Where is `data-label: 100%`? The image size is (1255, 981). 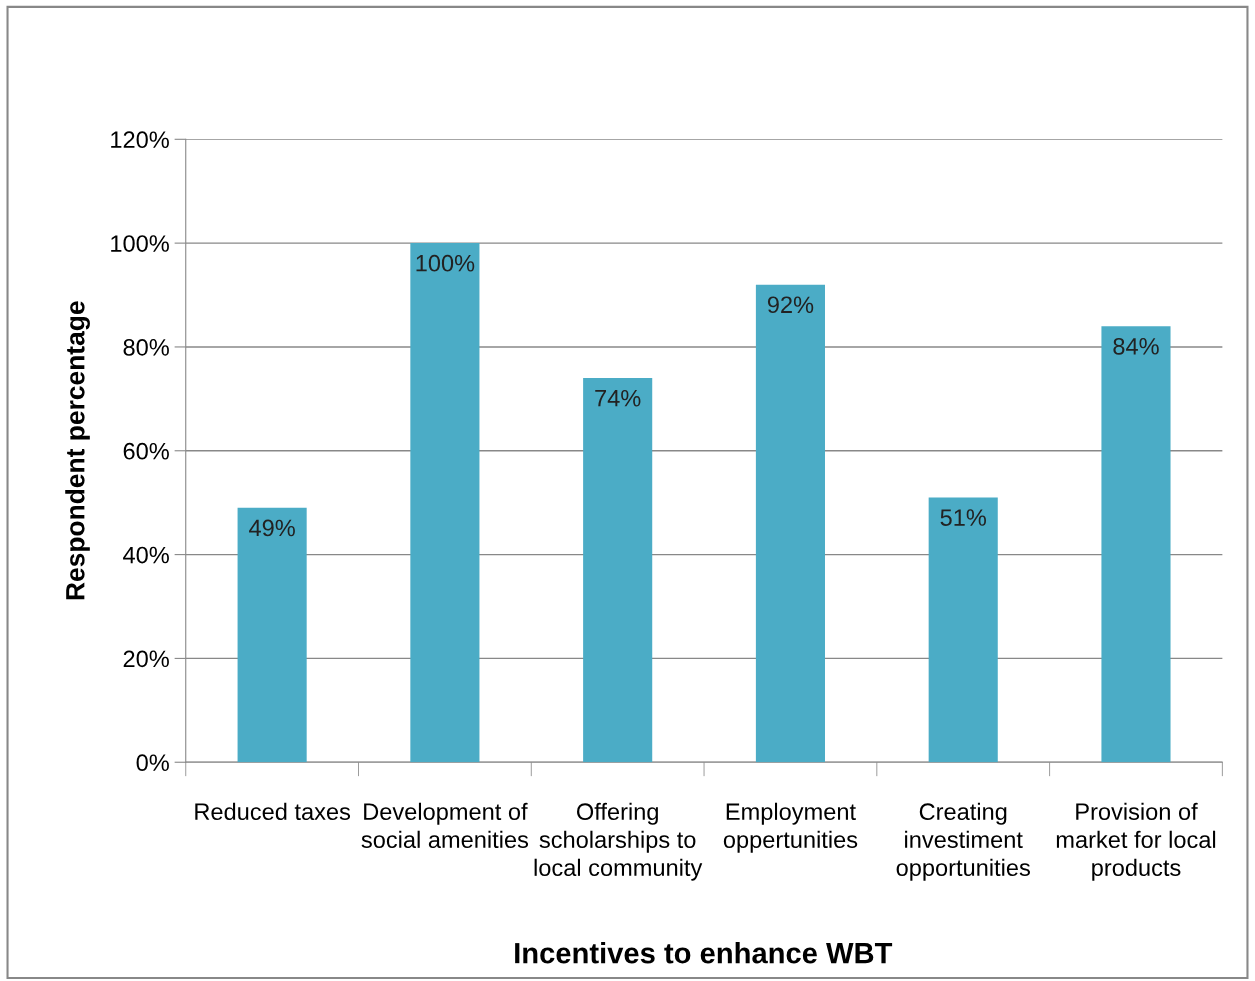 data-label: 100% is located at coordinates (445, 263).